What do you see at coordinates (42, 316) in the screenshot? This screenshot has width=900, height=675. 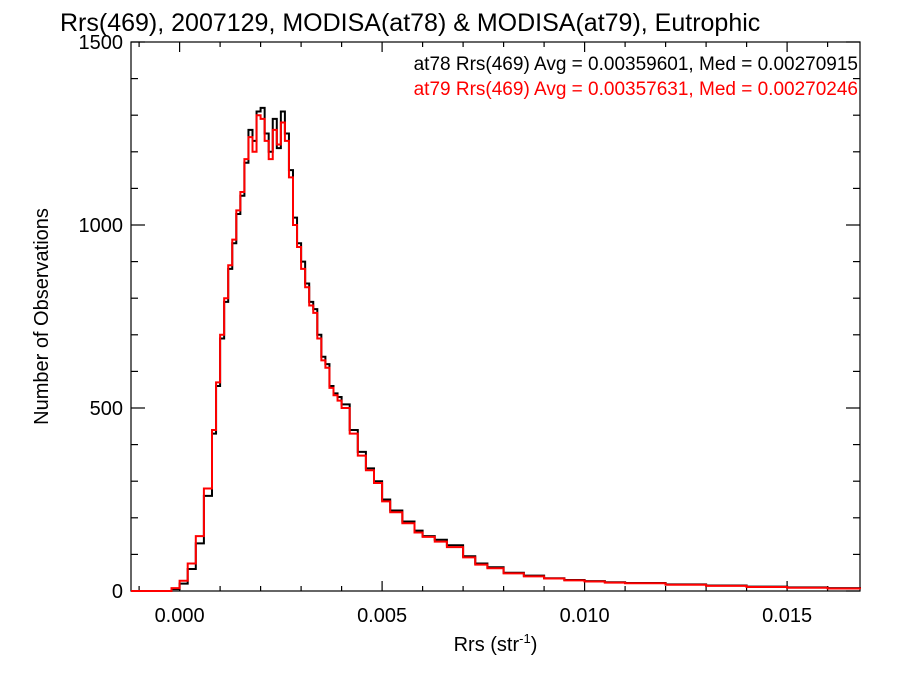 I see `y-axis-label: Number of Observations` at bounding box center [42, 316].